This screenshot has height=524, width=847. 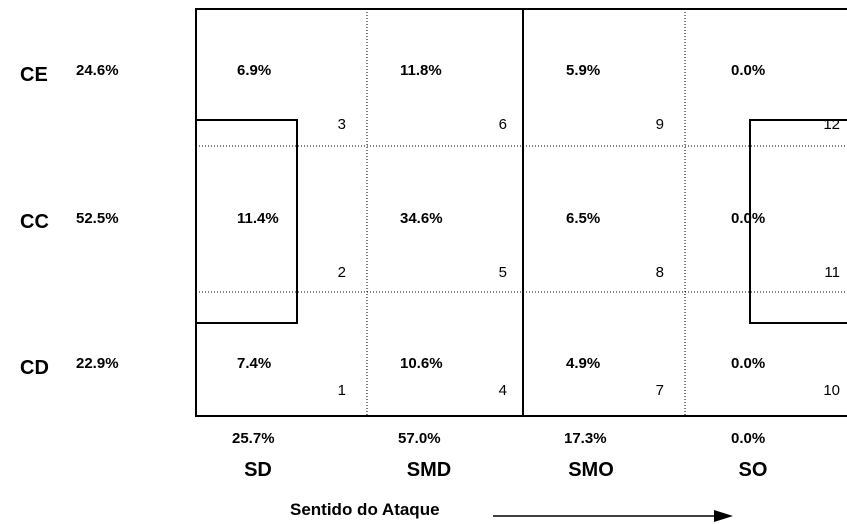 I want to click on column-label-so: SO, so click(x=753, y=470).